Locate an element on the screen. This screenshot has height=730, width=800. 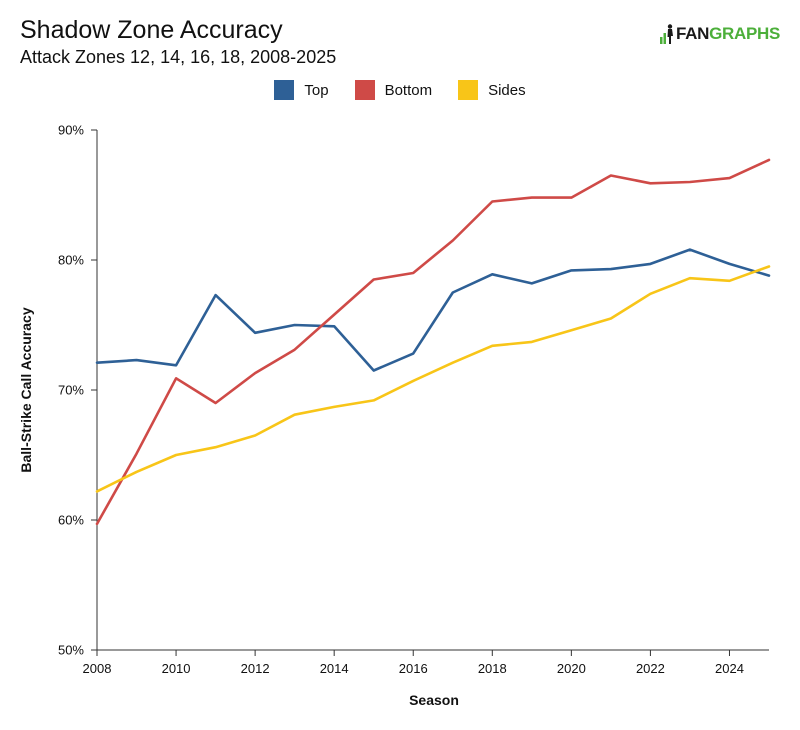
series-line-top is located at coordinates (433, 310).